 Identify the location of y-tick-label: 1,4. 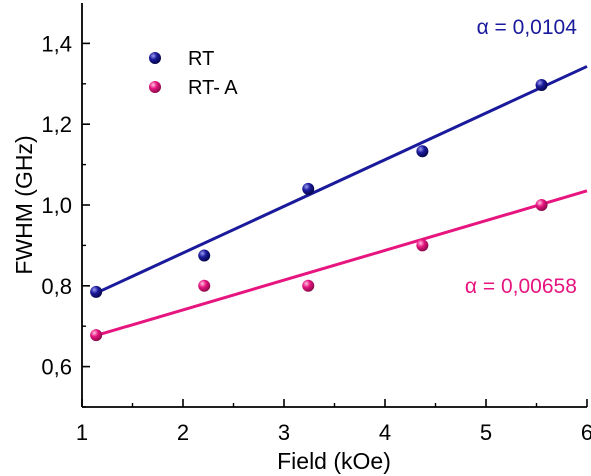
(56, 43).